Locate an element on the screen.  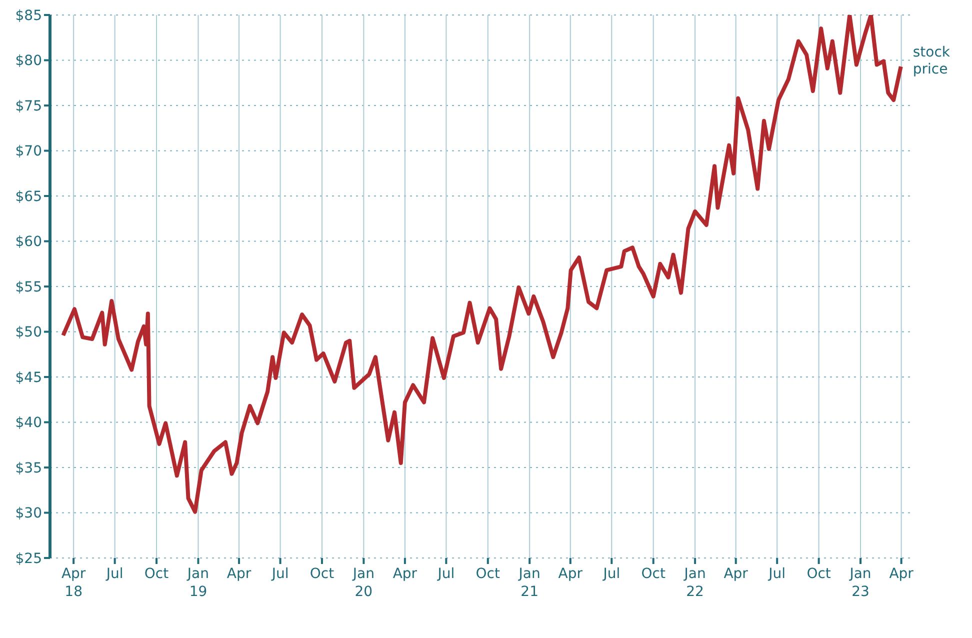
y-tick-label: $40 is located at coordinates (28, 423).